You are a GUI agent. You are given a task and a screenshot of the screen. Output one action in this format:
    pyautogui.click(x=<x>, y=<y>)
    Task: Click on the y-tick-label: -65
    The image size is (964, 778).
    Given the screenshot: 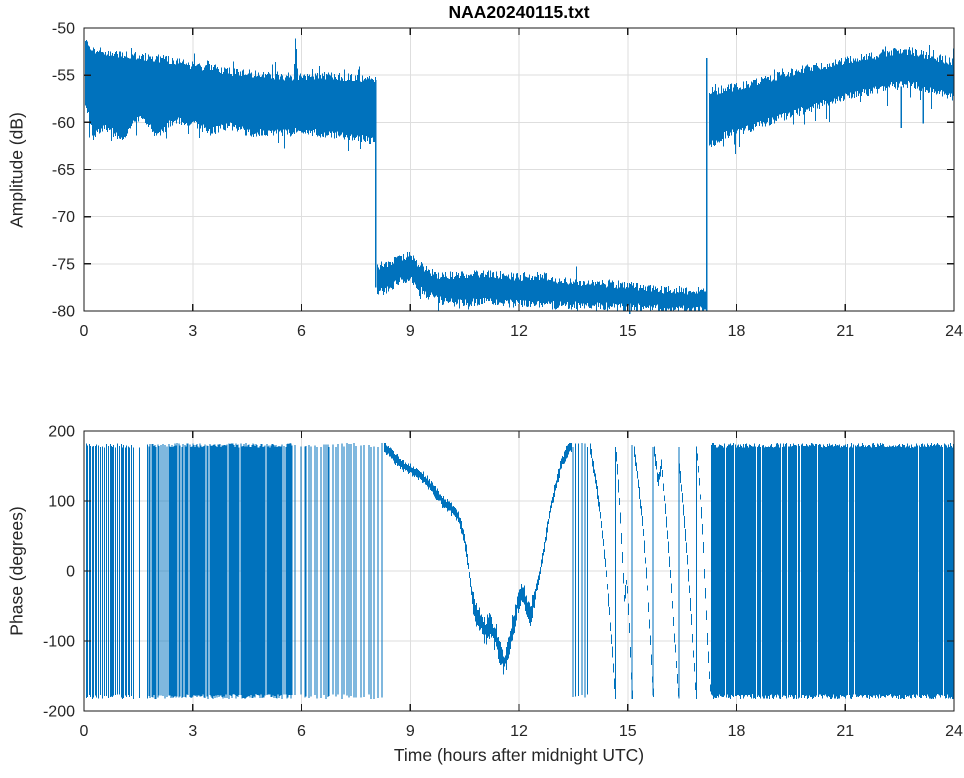 What is the action you would take?
    pyautogui.click(x=63, y=170)
    